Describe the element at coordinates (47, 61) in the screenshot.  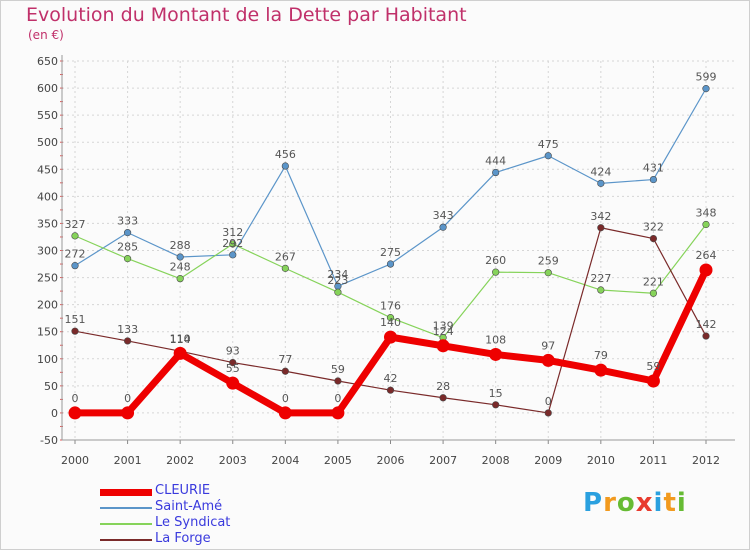
I see `y-tick-label: 650` at that location.